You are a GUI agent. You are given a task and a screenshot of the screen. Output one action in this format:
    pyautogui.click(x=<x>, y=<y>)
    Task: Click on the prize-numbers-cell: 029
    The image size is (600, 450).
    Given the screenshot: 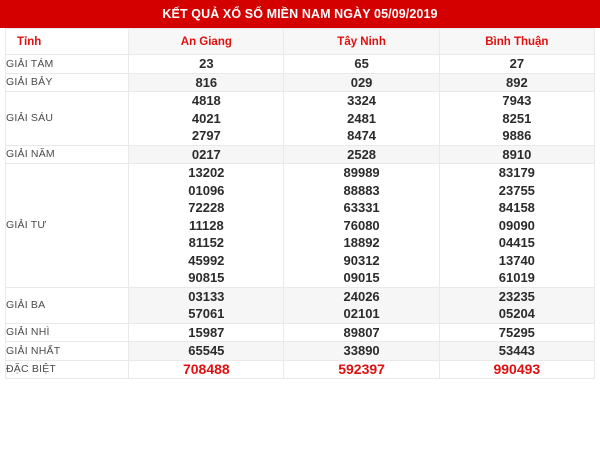 What is the action you would take?
    pyautogui.click(x=361, y=82)
    